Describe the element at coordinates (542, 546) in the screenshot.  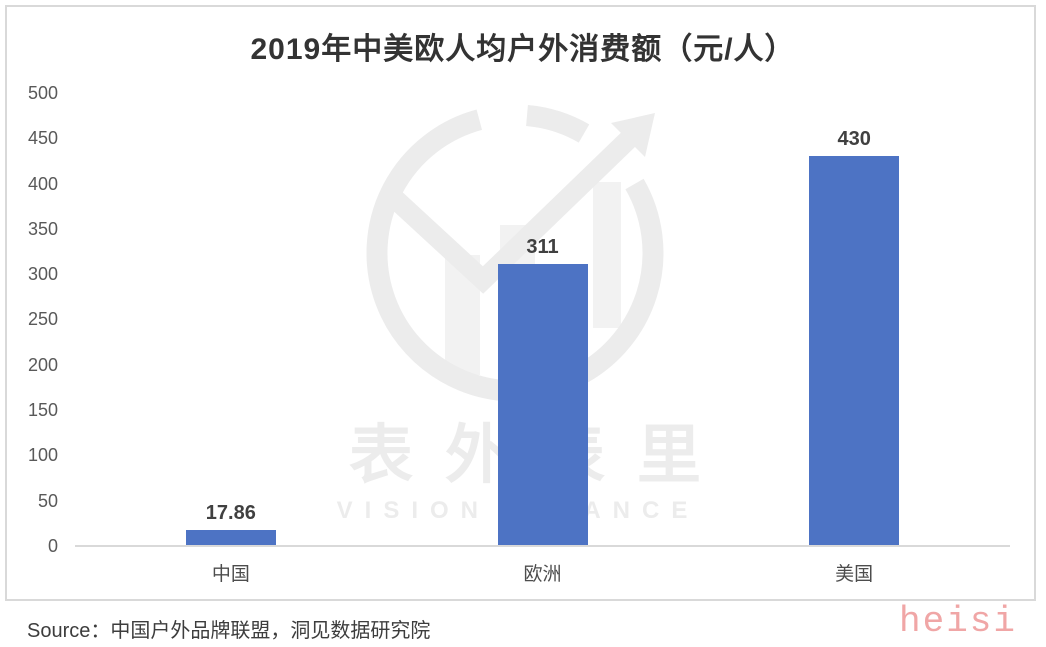
I see `x-axis-line` at that location.